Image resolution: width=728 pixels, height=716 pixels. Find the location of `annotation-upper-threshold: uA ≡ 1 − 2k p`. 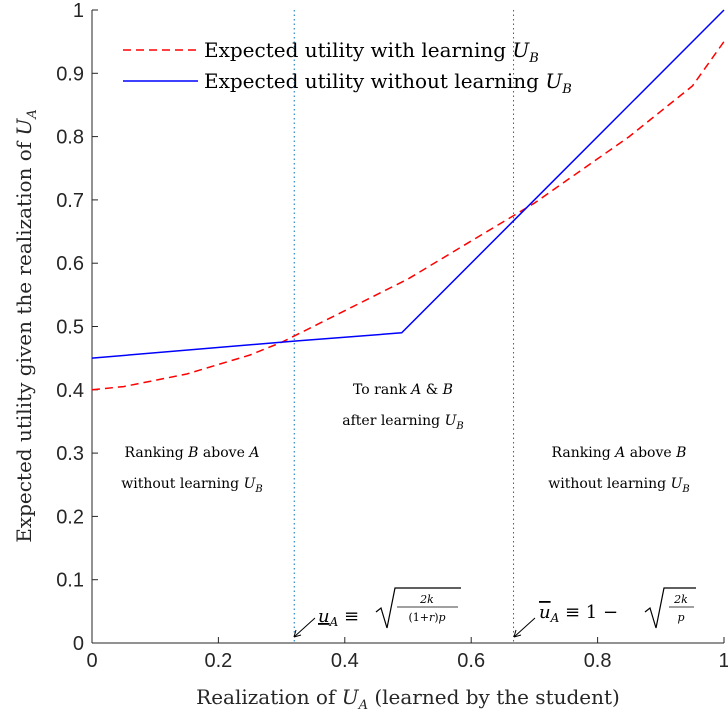

annotation-upper-threshold: uA ≡ 1 − 2k p is located at coordinates (604, 612).